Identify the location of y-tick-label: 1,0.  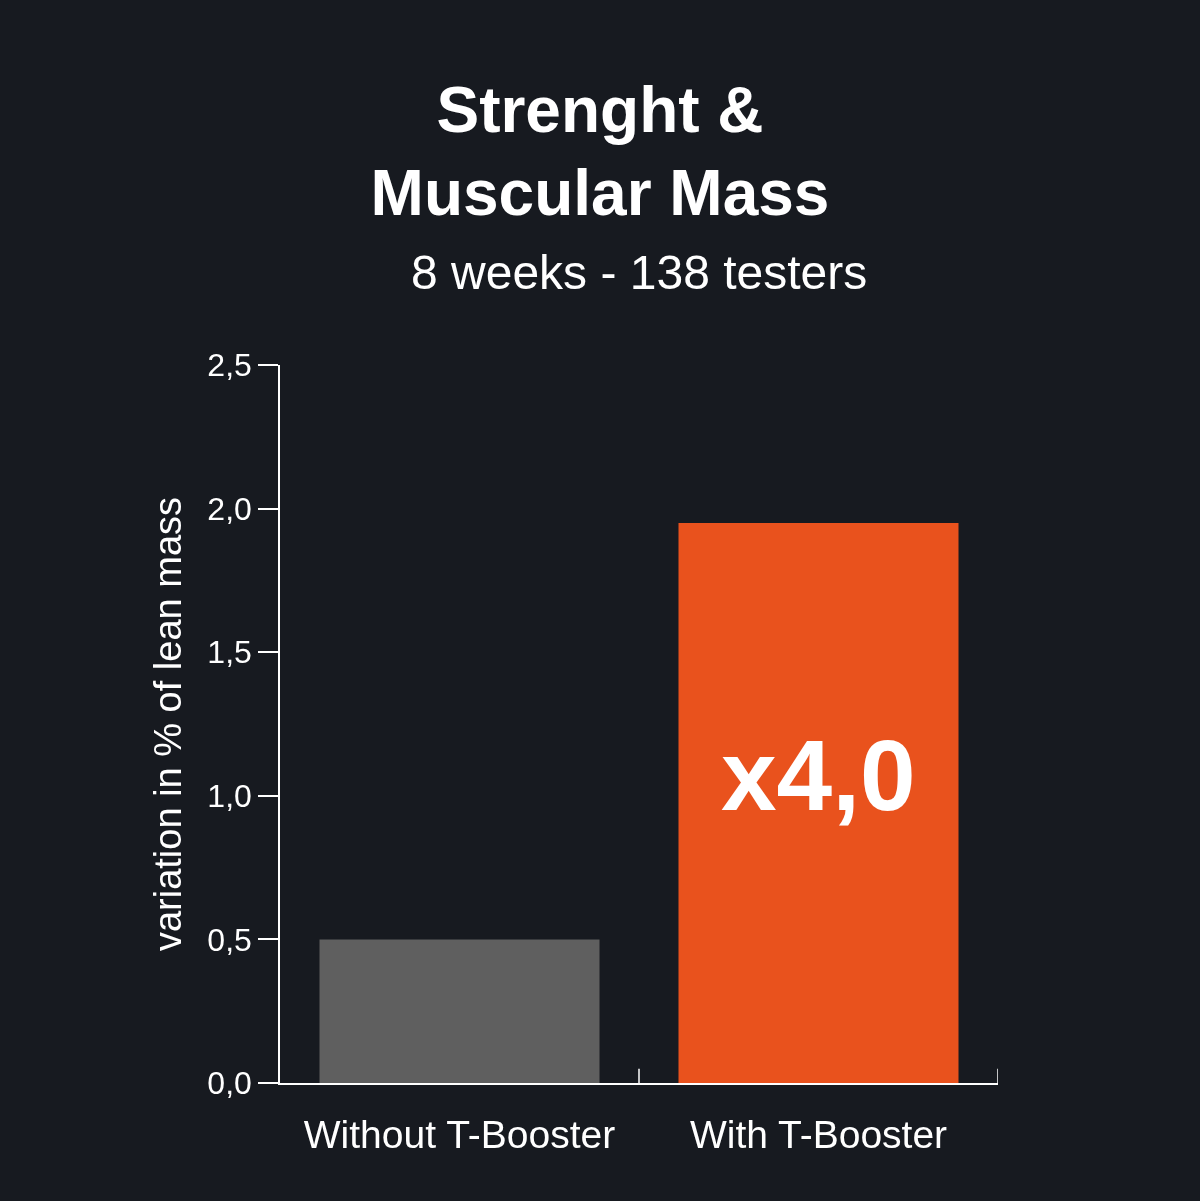
(229, 796).